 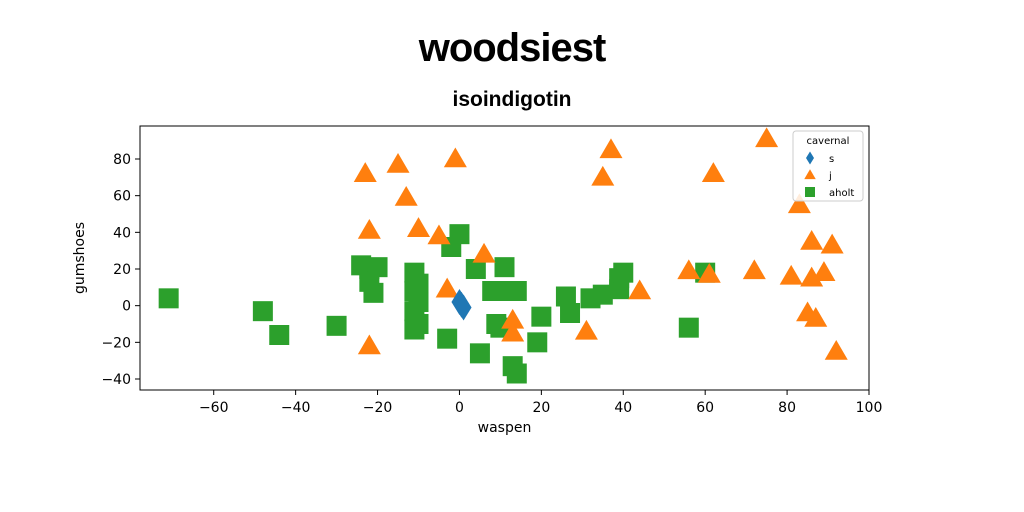 What do you see at coordinates (80, 258) in the screenshot?
I see `y-axis-label: gumshoes` at bounding box center [80, 258].